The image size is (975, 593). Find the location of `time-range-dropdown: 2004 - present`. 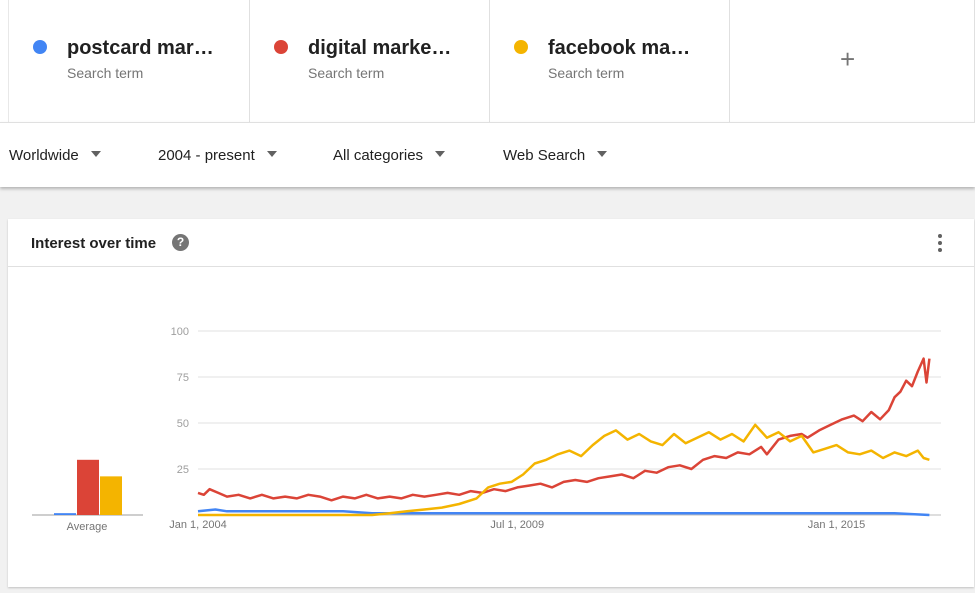

time-range-dropdown: 2004 - present is located at coordinates (217, 155).